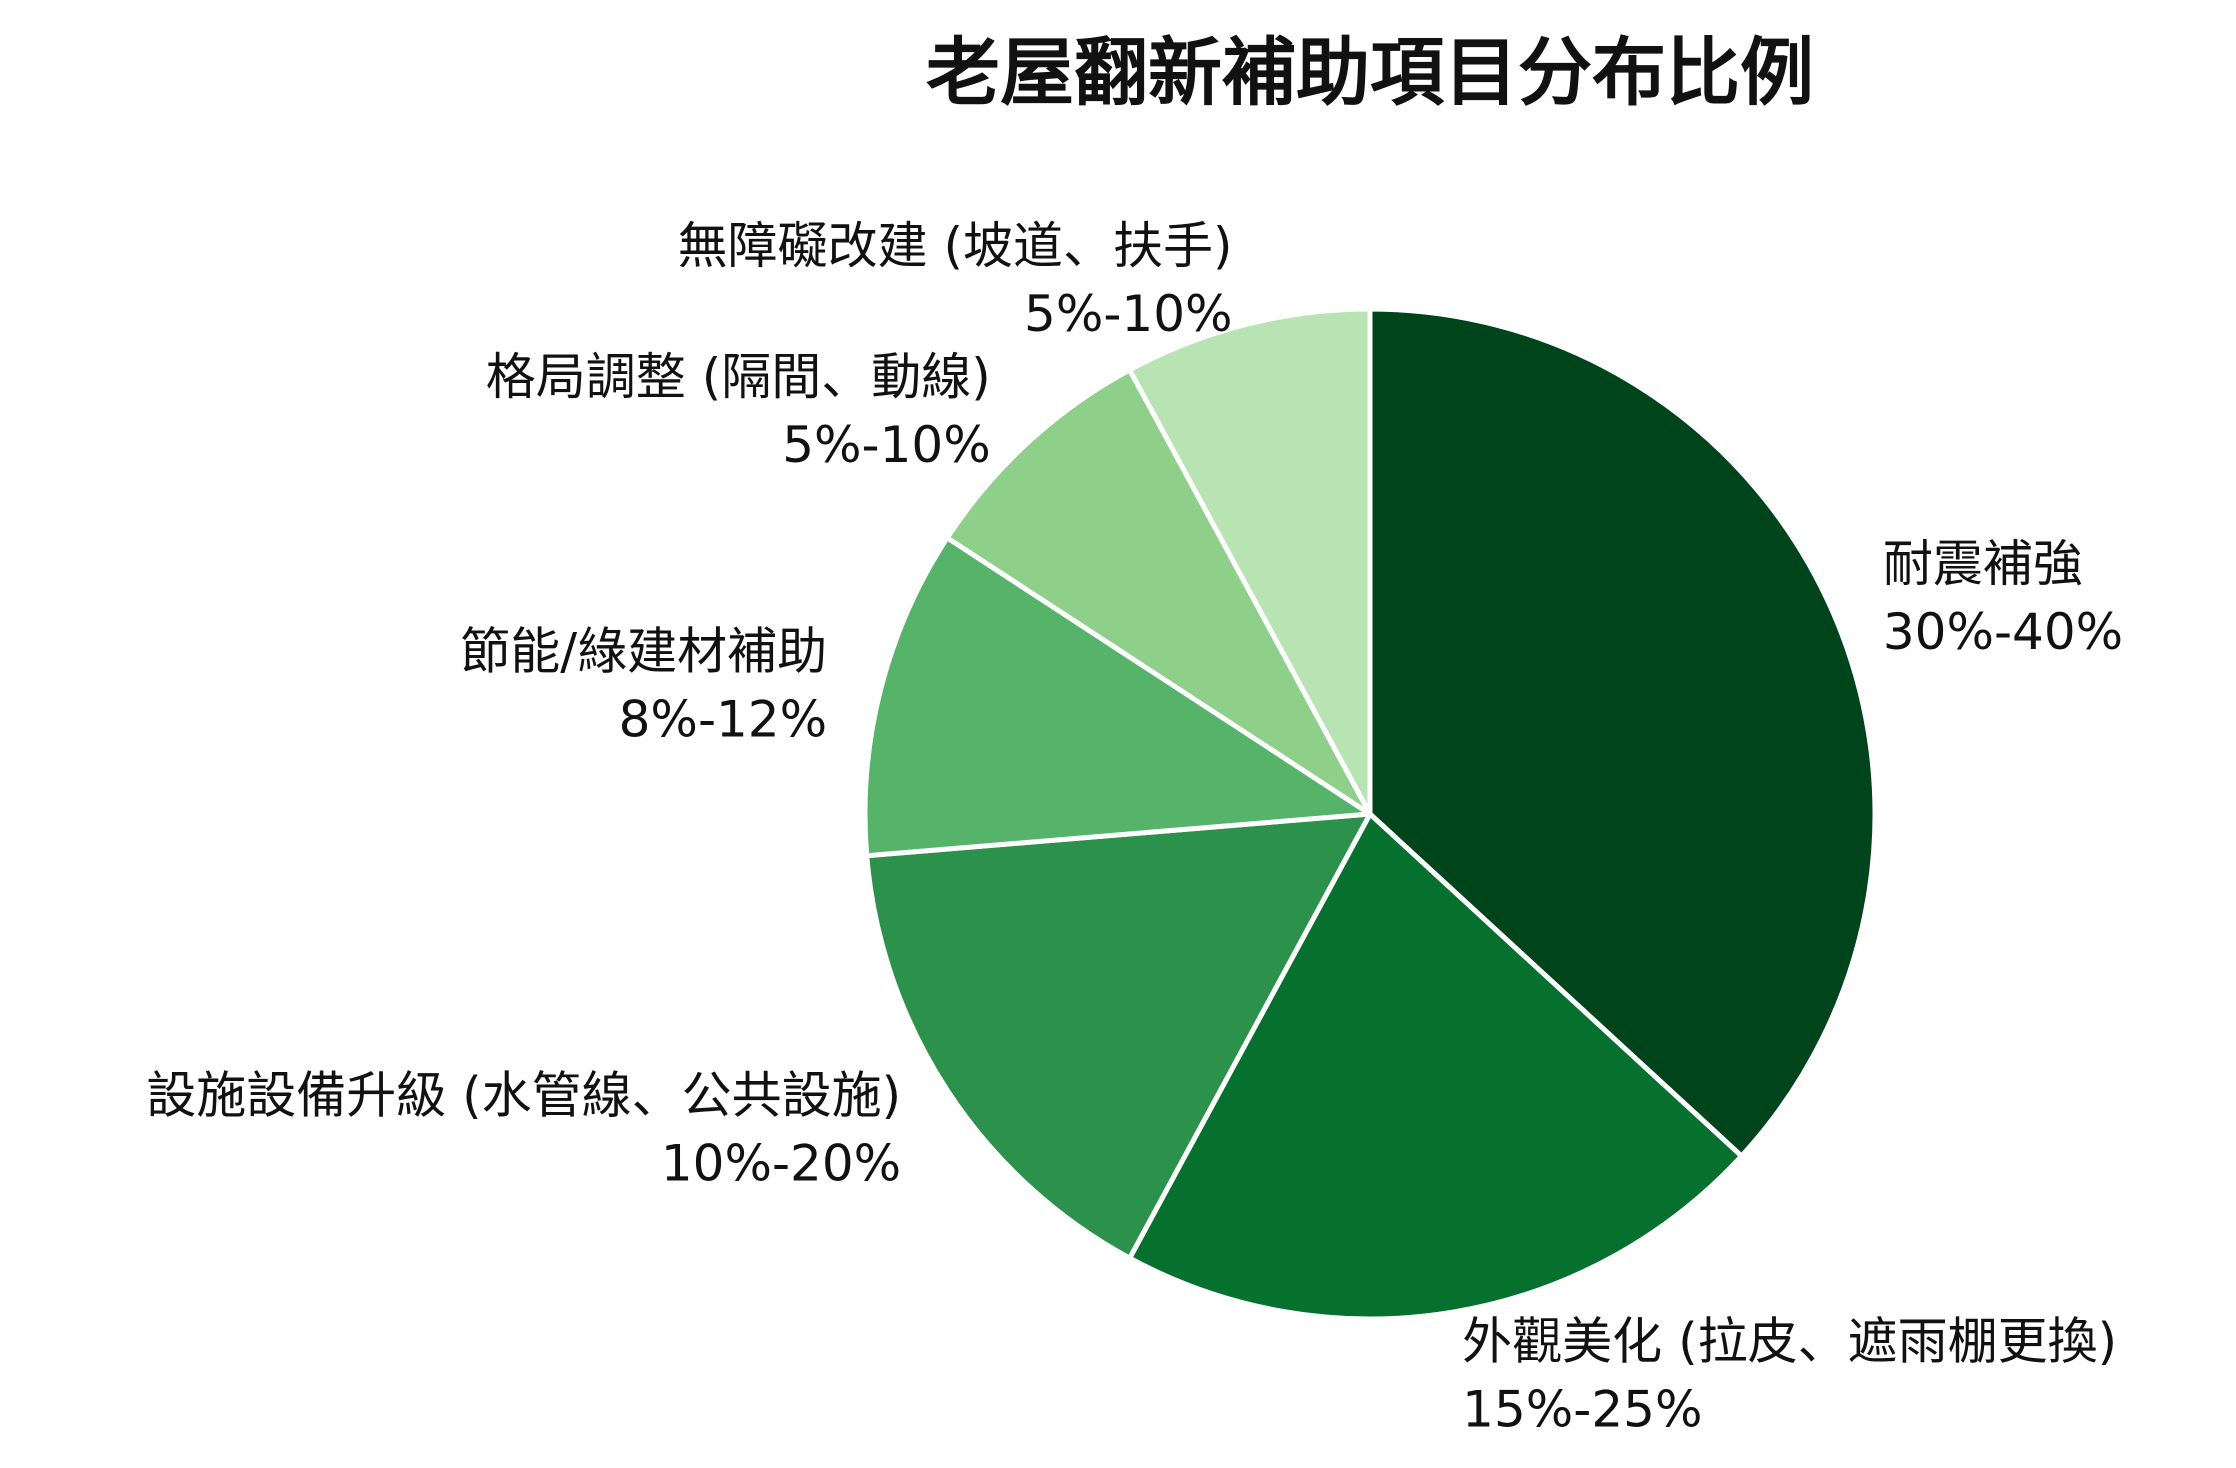 The image size is (2236, 1468). What do you see at coordinates (2003, 632) in the screenshot?
I see `slice-label-range: 30%-40%` at bounding box center [2003, 632].